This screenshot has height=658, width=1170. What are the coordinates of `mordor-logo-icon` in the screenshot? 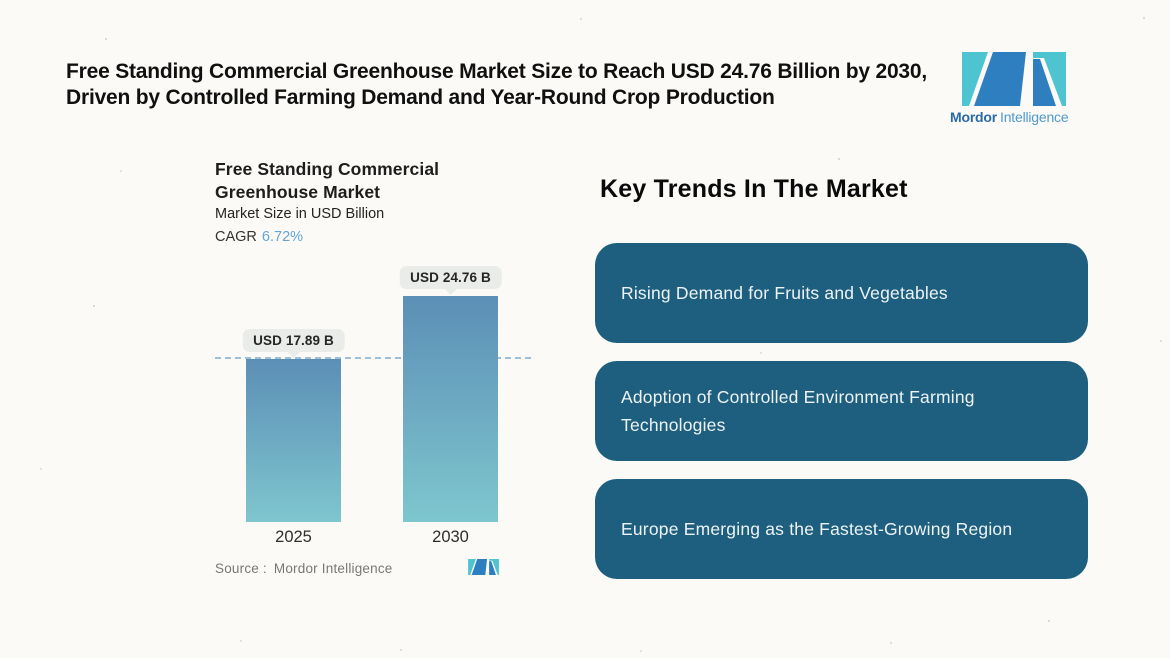 It's located at (1014, 79).